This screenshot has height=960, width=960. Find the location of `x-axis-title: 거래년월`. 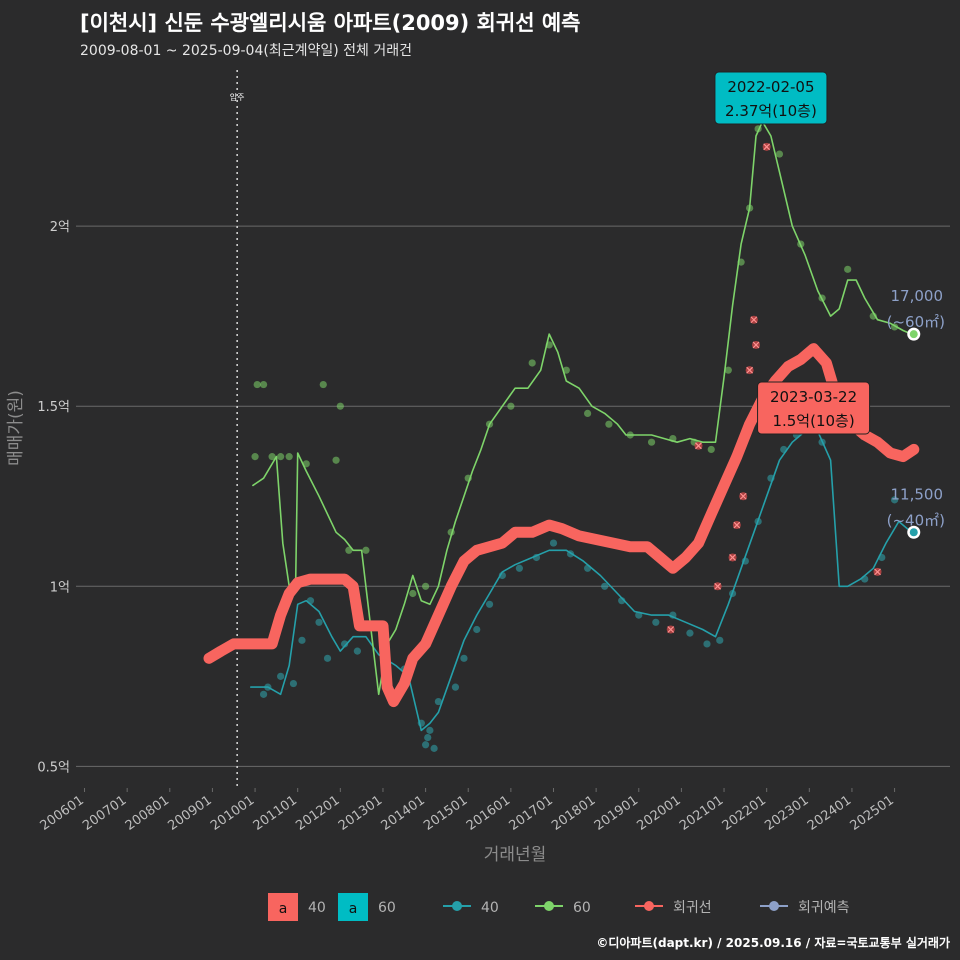

x-axis-title: 거래년월 is located at coordinates (515, 855).